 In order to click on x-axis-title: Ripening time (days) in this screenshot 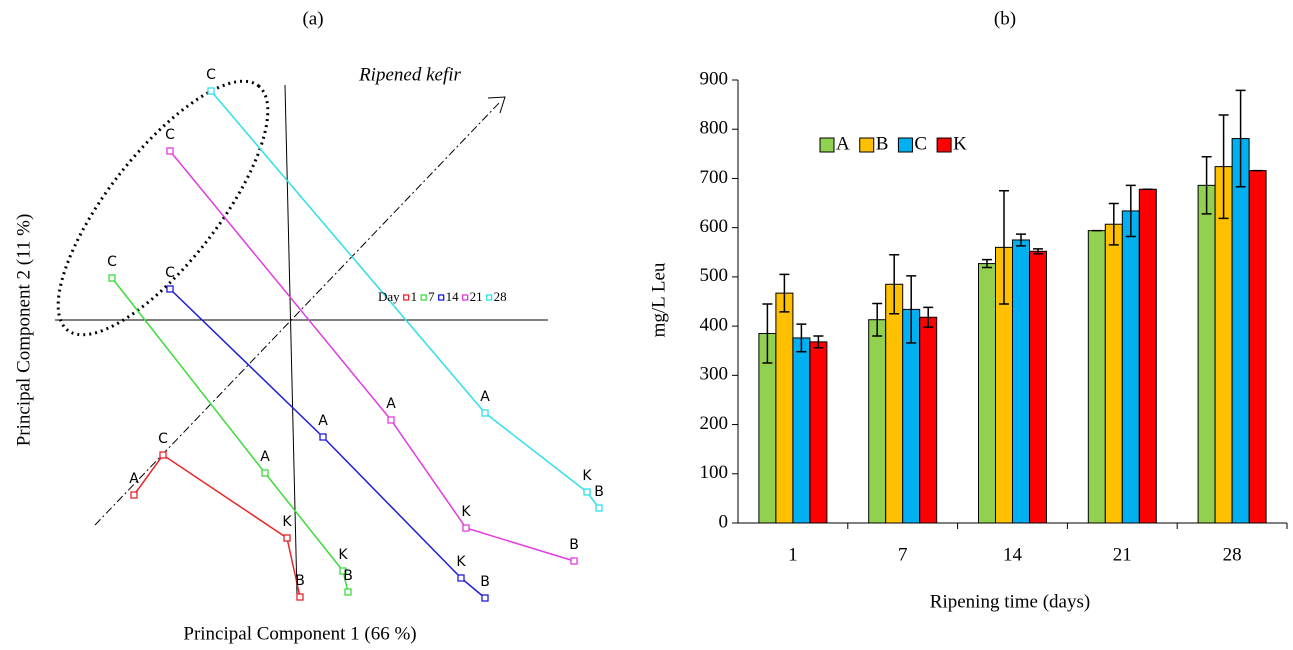, I will do `click(1010, 601)`.